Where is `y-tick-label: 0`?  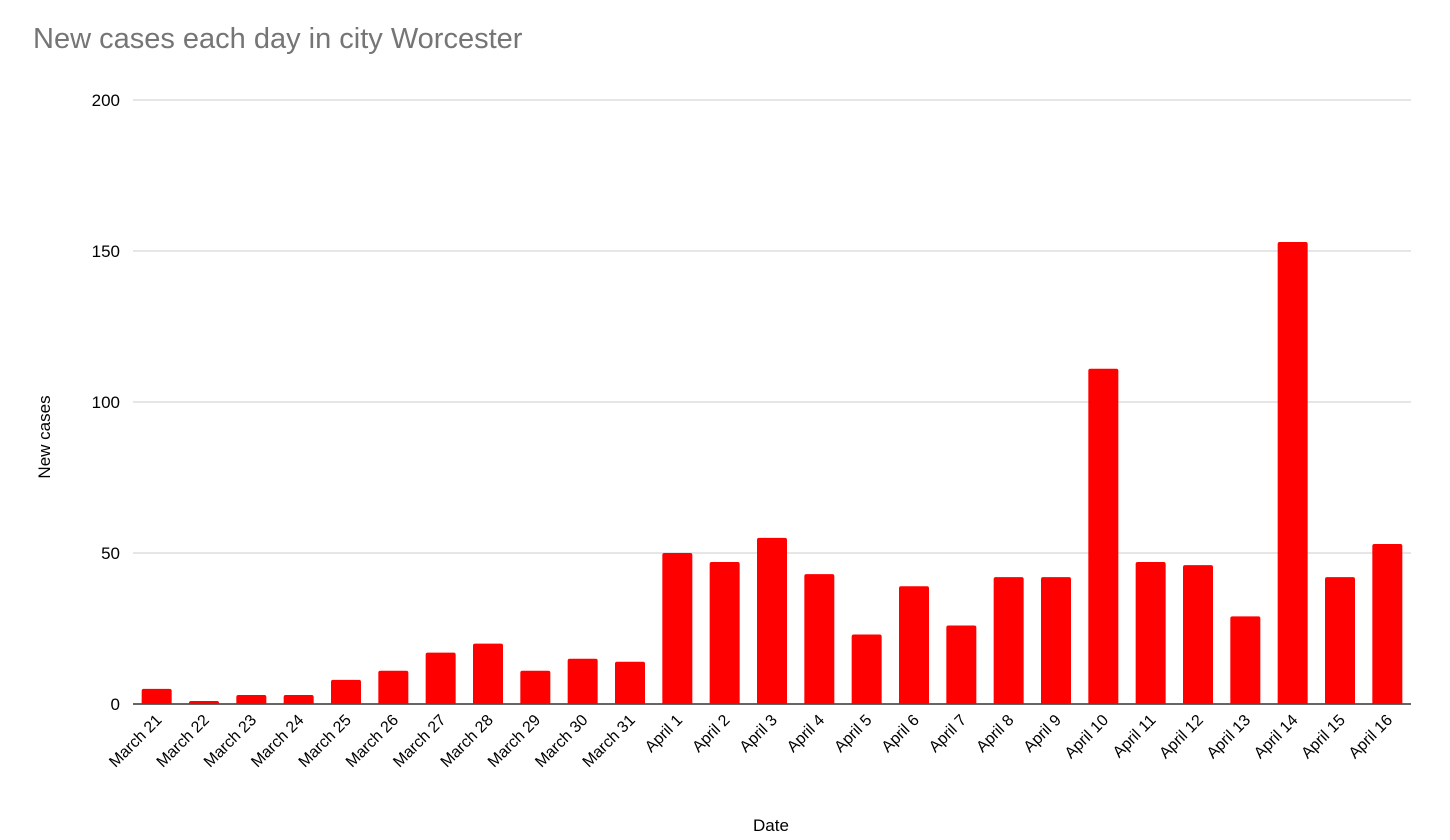
y-tick-label: 0 is located at coordinates (115, 704).